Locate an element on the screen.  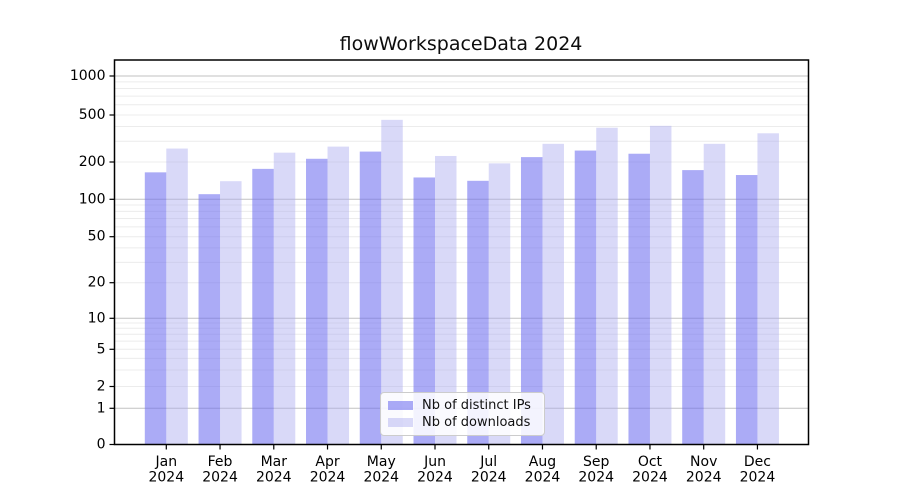
bar-distinct-ips-jul is located at coordinates (478, 312).